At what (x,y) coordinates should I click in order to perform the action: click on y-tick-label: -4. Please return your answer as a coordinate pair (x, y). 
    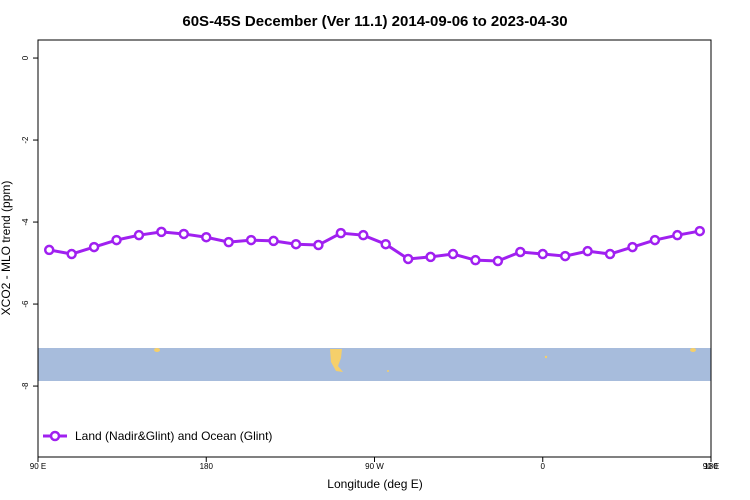
    Looking at the image, I should click on (25, 222).